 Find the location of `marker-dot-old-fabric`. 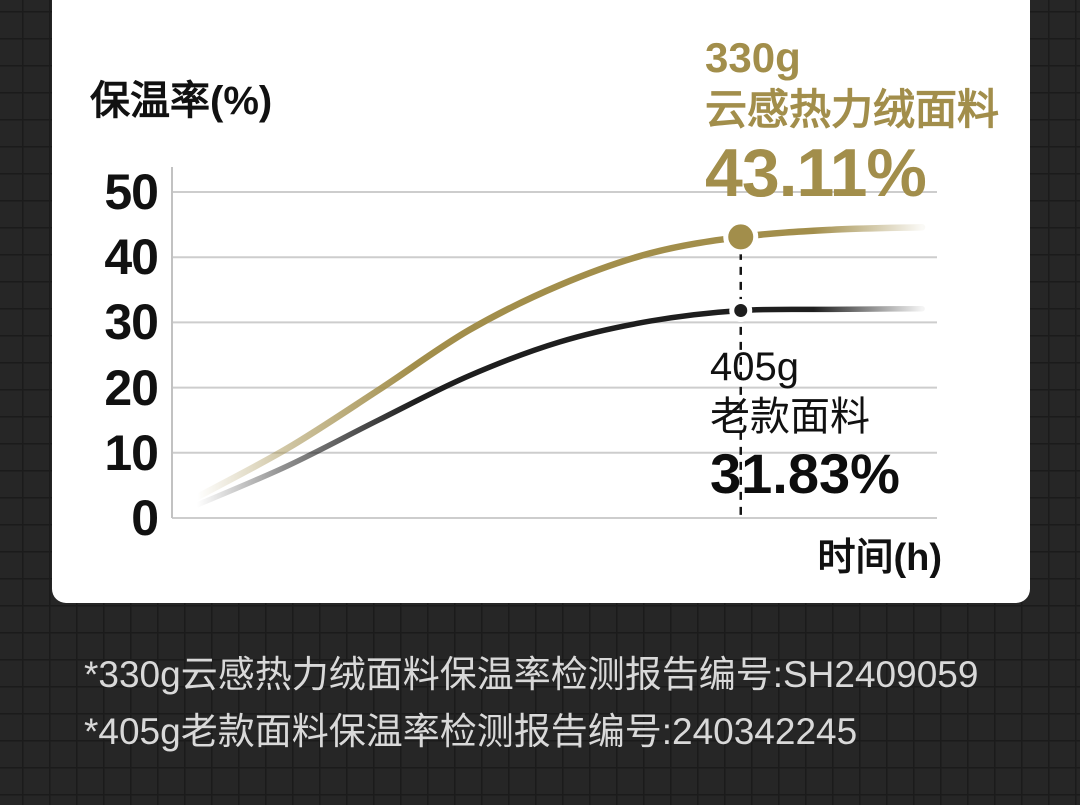

marker-dot-old-fabric is located at coordinates (741, 310).